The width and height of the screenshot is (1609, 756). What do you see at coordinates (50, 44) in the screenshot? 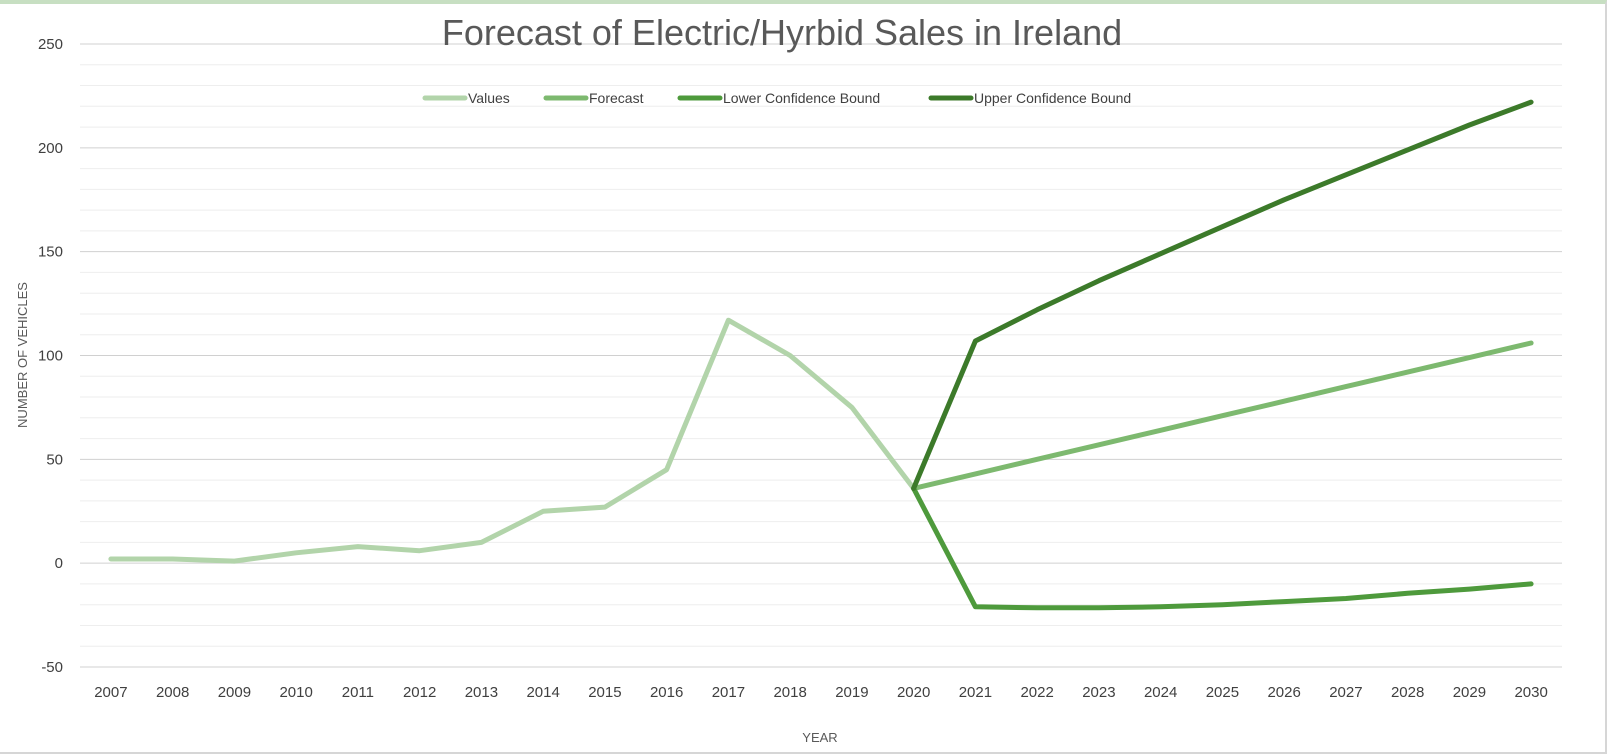
I see `y-tick-label: 250` at bounding box center [50, 44].